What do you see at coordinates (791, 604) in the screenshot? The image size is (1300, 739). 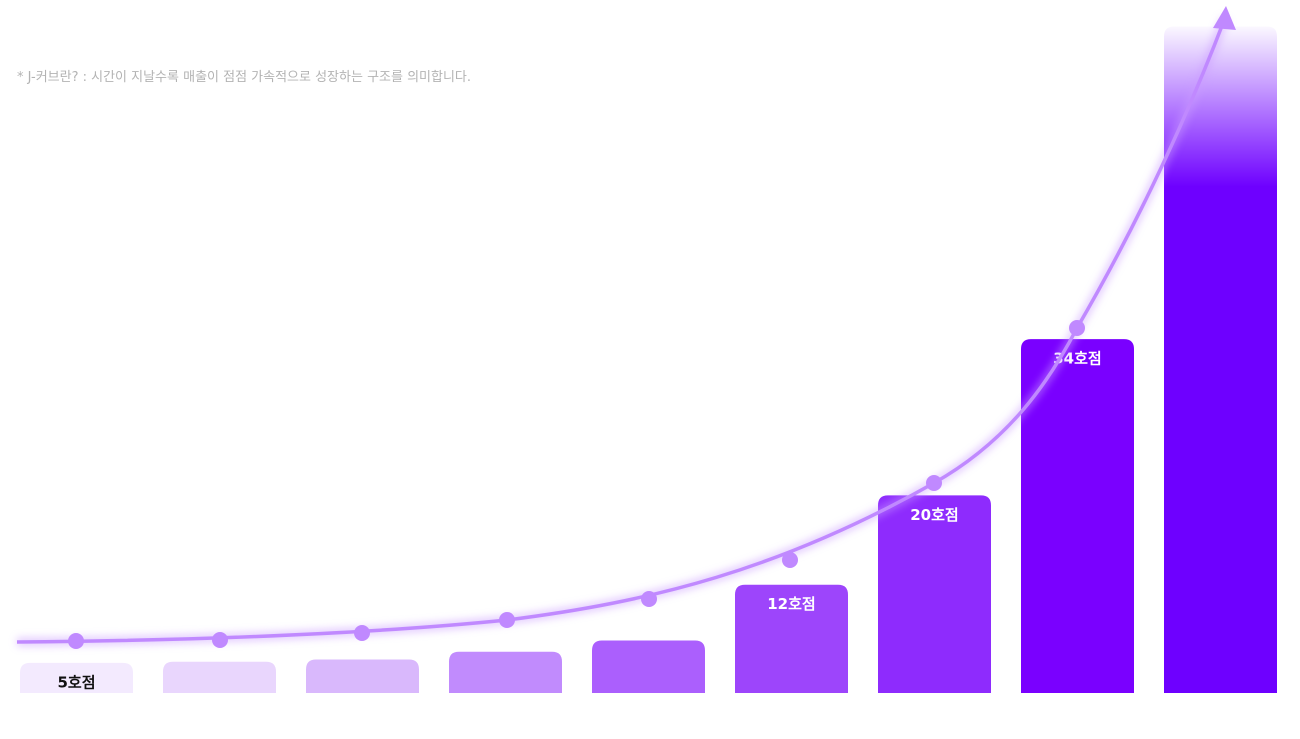 I see `value-label: 12호점` at bounding box center [791, 604].